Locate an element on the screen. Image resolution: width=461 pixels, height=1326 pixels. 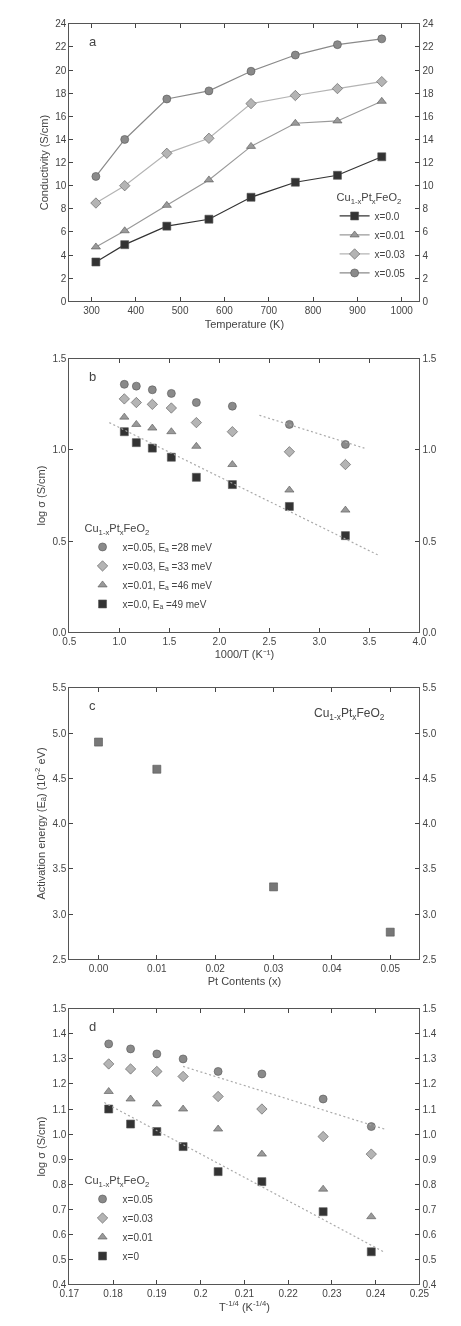
y-tick-label: 4.0 is located at coordinates (59, 824).